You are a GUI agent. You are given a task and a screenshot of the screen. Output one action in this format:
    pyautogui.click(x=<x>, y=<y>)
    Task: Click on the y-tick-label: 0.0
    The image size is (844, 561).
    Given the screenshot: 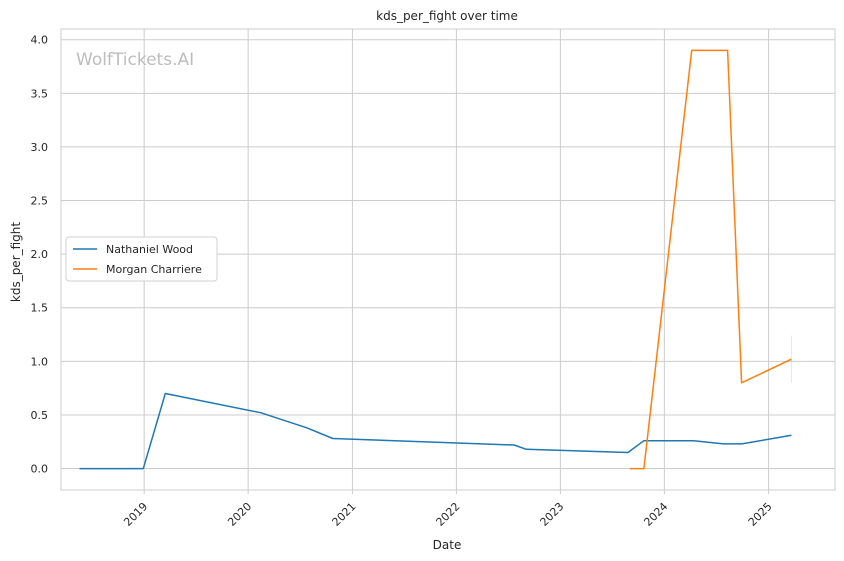 What is the action you would take?
    pyautogui.click(x=40, y=469)
    